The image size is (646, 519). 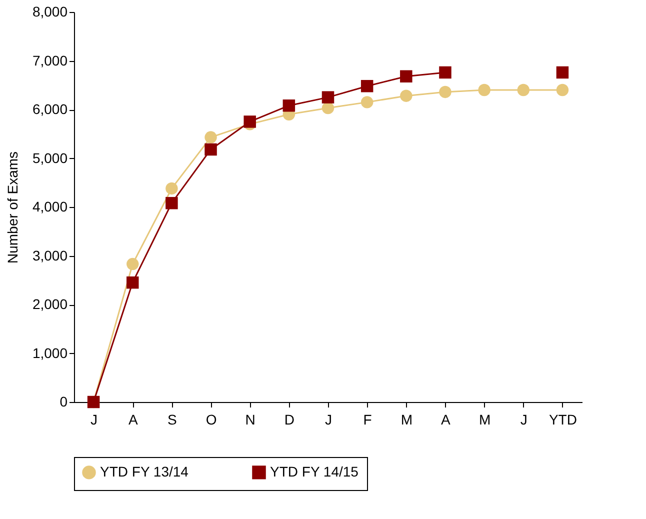 I want to click on x-tick-label: O, so click(x=211, y=420).